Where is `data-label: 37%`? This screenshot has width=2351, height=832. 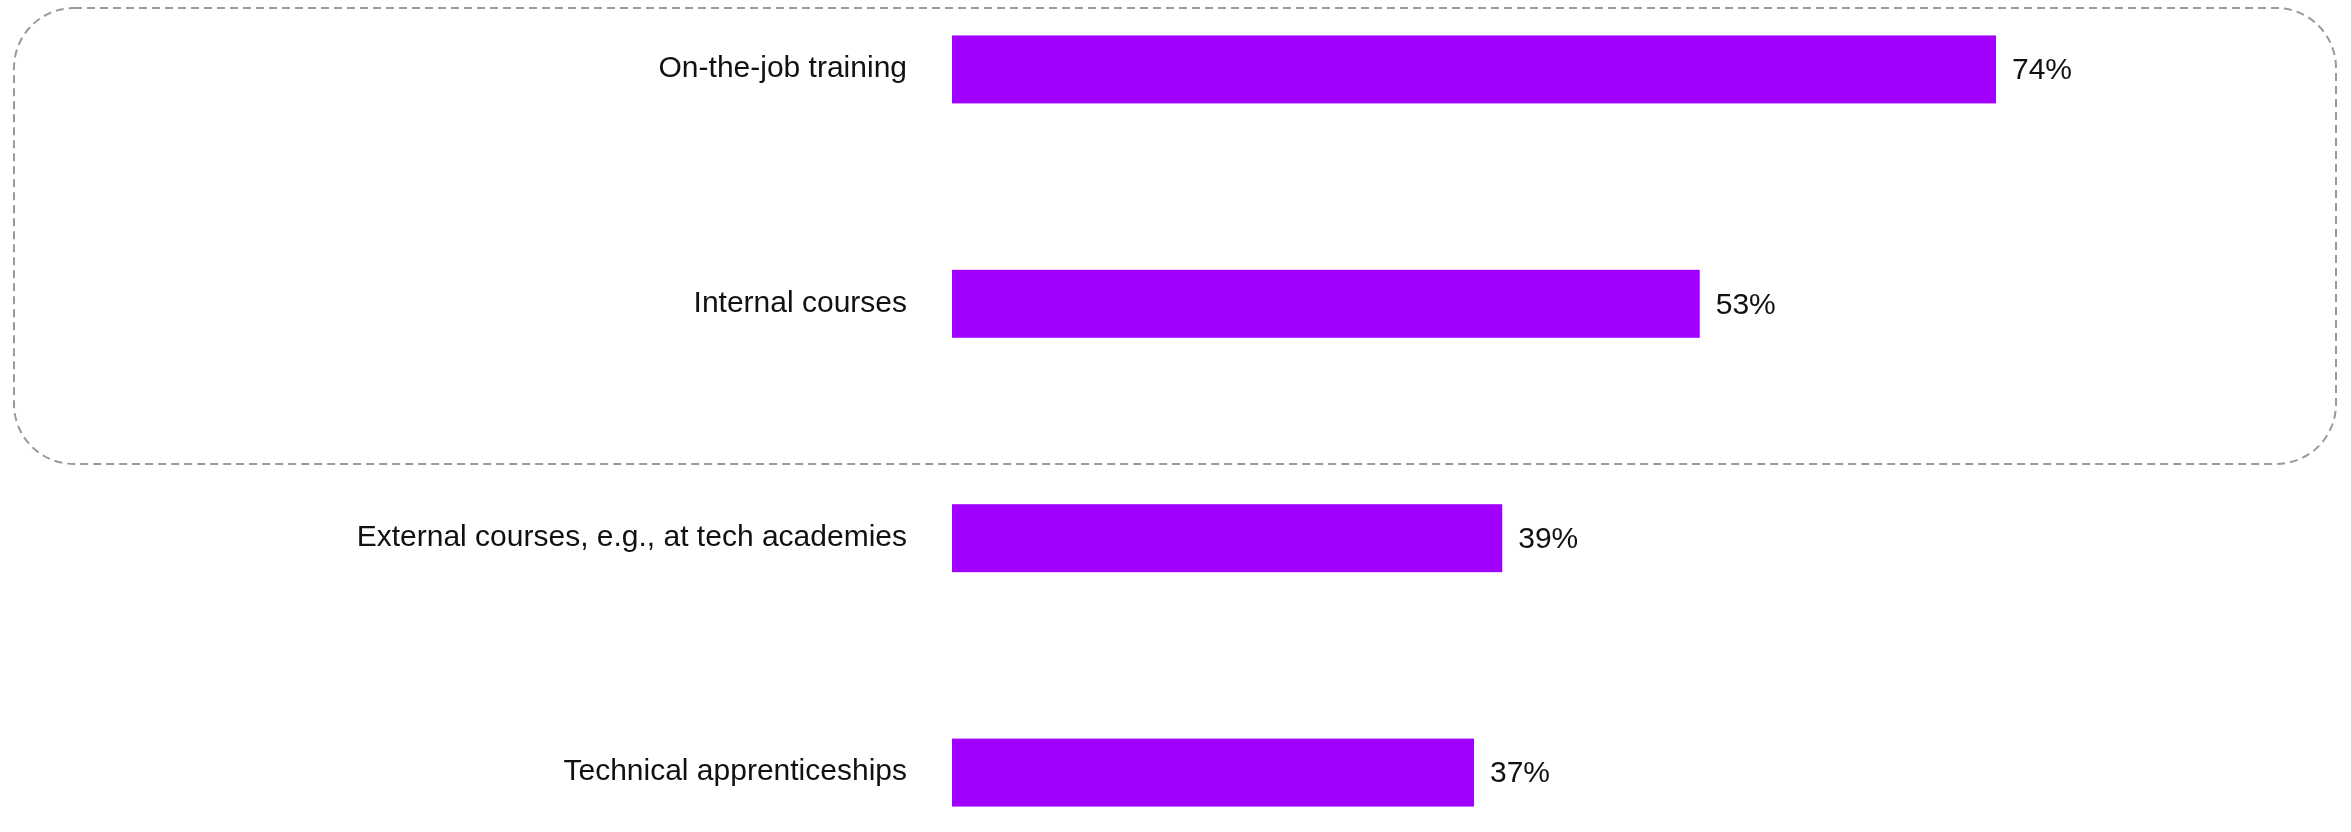
data-label: 37% is located at coordinates (1520, 772).